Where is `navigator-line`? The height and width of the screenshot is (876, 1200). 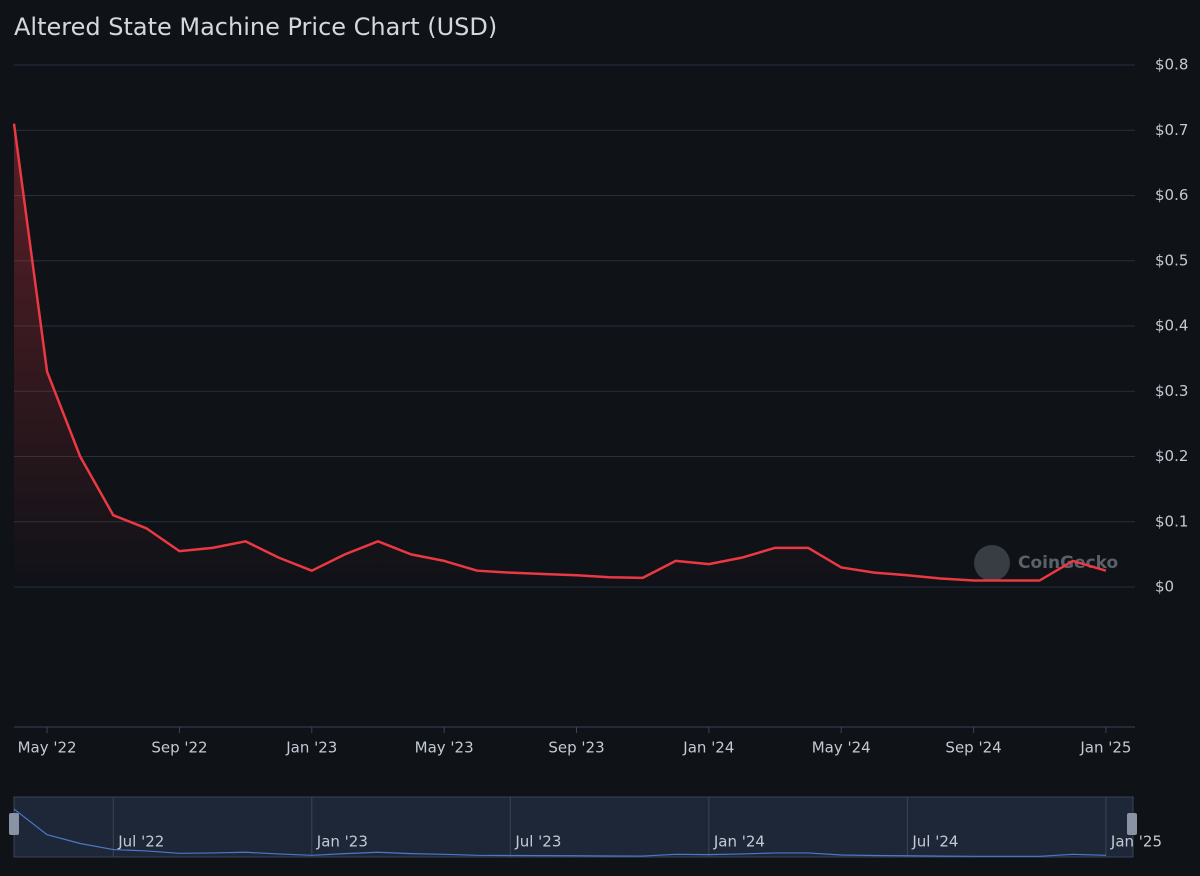
navigator-line is located at coordinates (559, 832).